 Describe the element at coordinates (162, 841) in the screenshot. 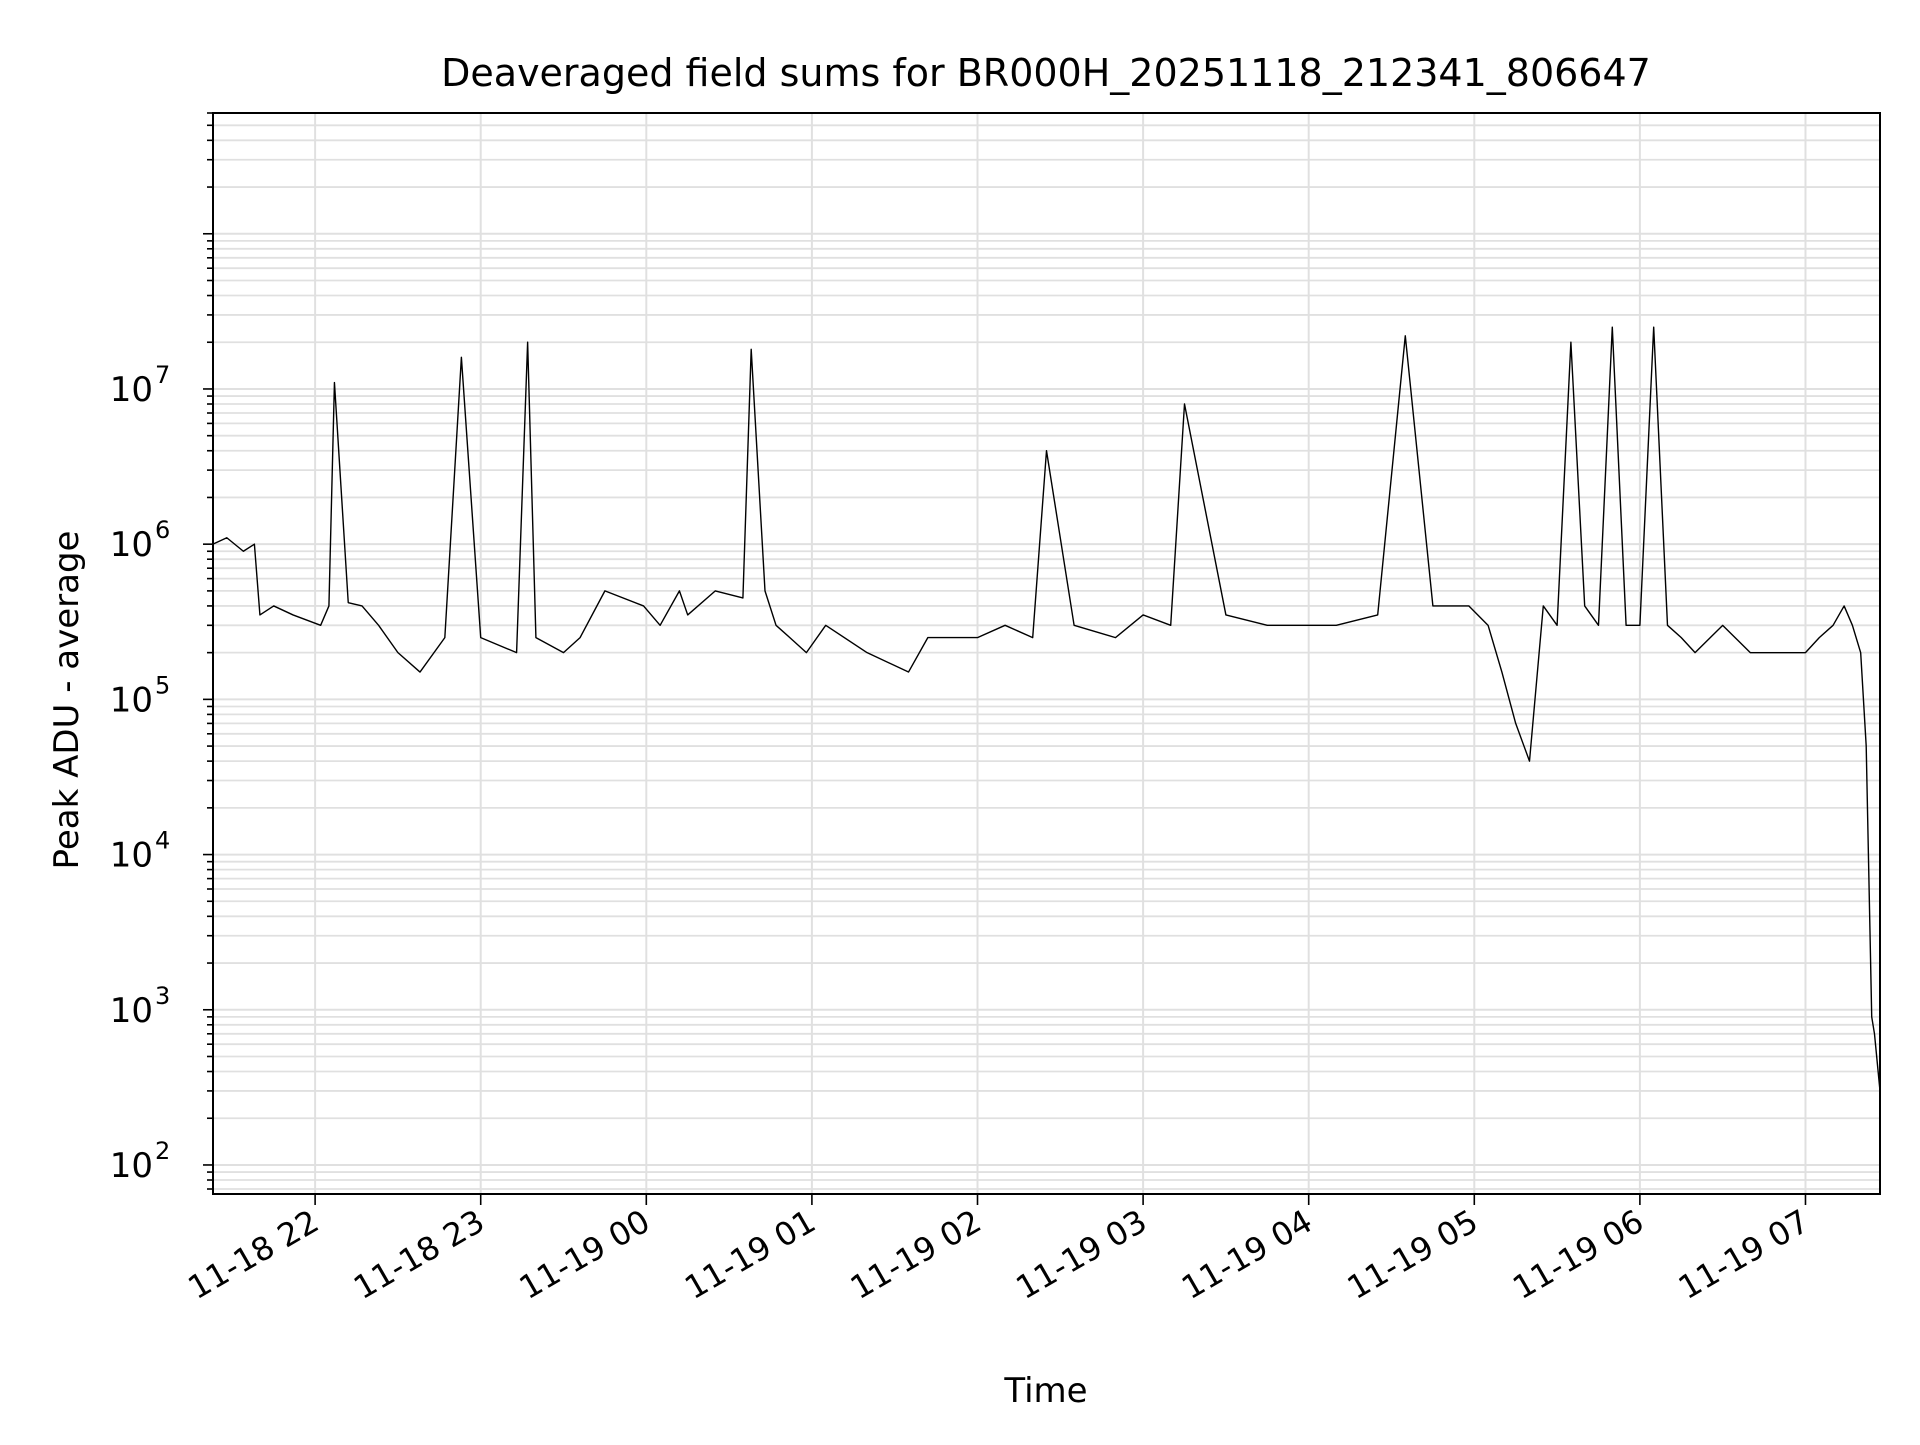

I see `y-tick-exponent: 4` at that location.